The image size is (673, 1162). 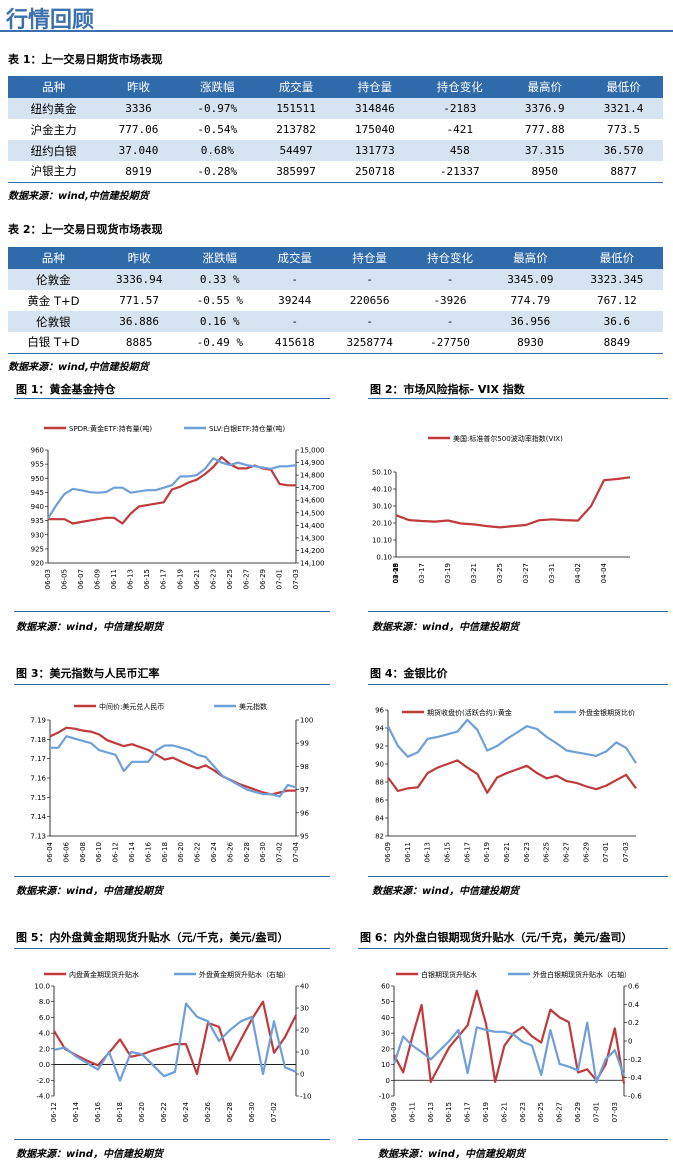 I want to click on y-tick-label-left: 30, so click(x=385, y=1034).